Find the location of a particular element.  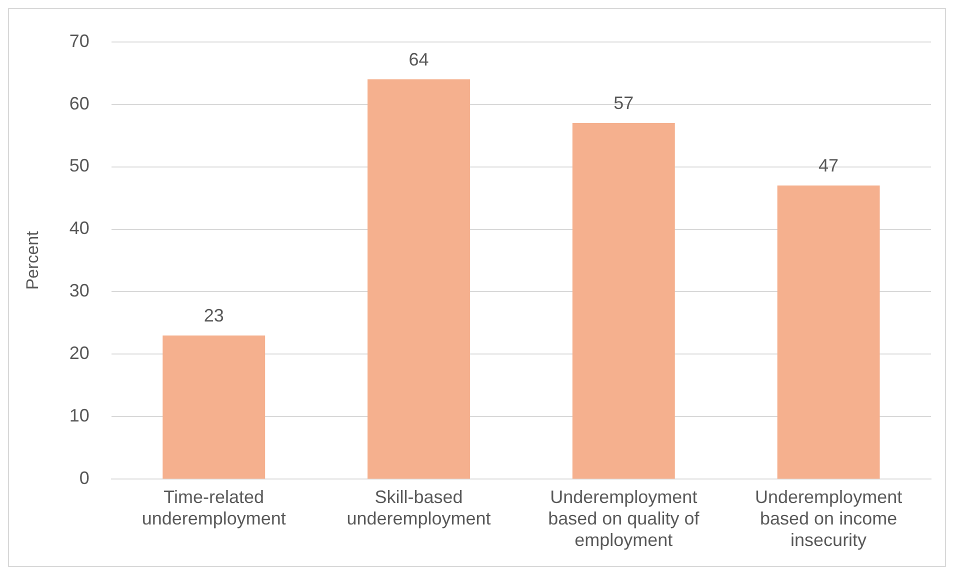

y-tick-label: 40 is located at coordinates (79, 228).